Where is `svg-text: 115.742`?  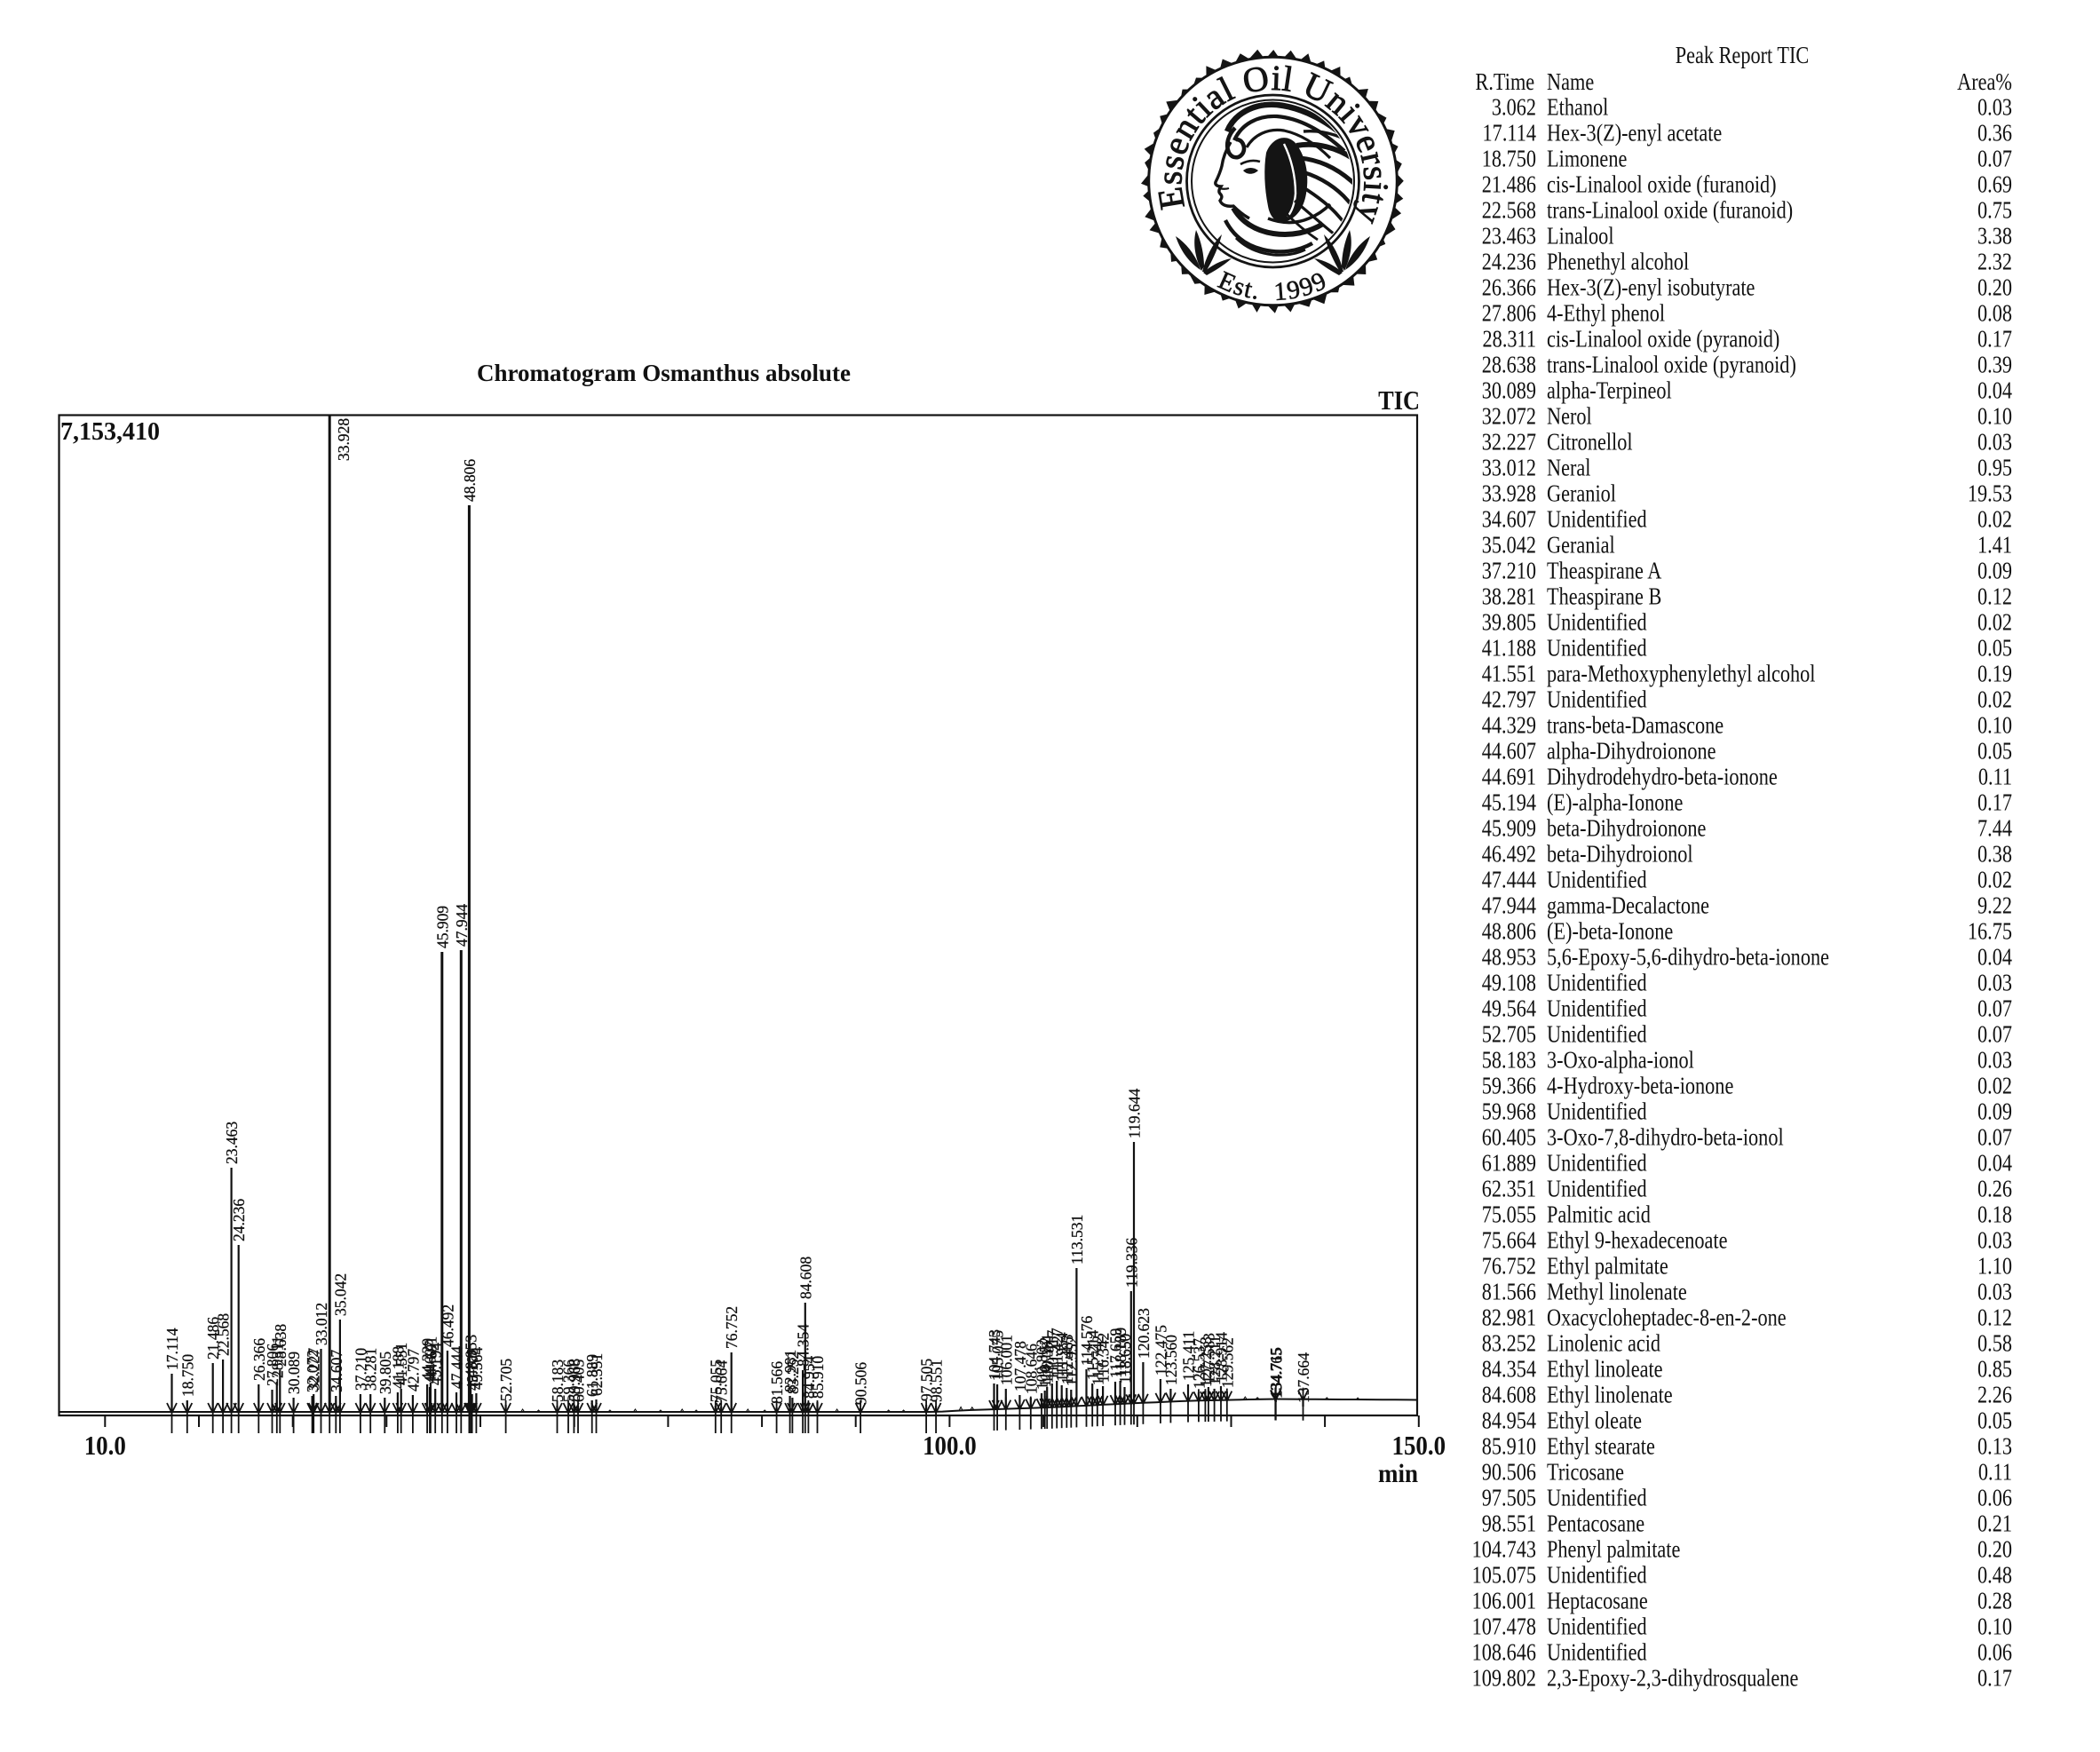
svg-text: 115.742 is located at coordinates (1097, 1361).